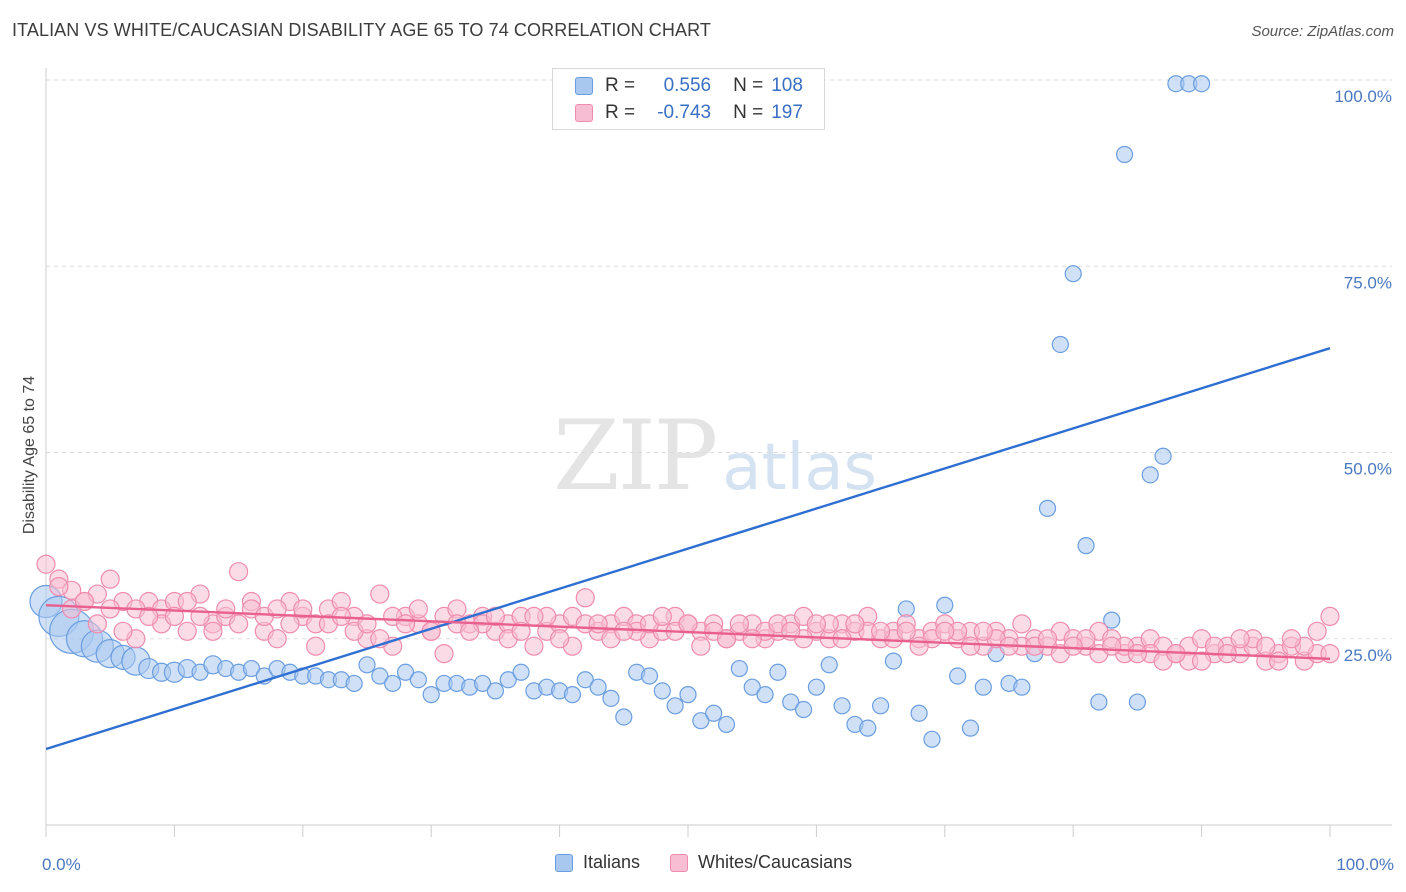 Image resolution: width=1406 pixels, height=892 pixels. I want to click on italians-swatch, so click(584, 86).